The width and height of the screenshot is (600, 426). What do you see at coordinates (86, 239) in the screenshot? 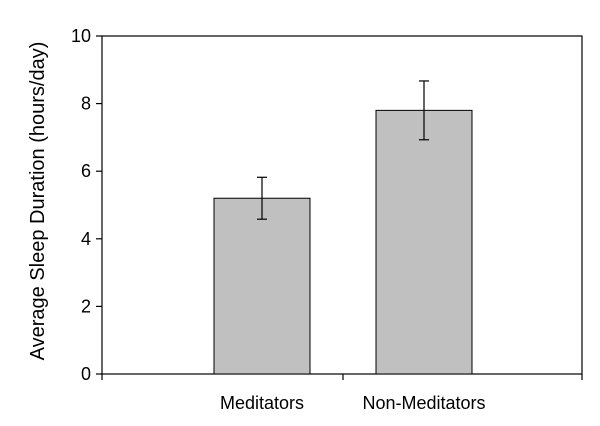
I see `y-tick-label: 4` at bounding box center [86, 239].